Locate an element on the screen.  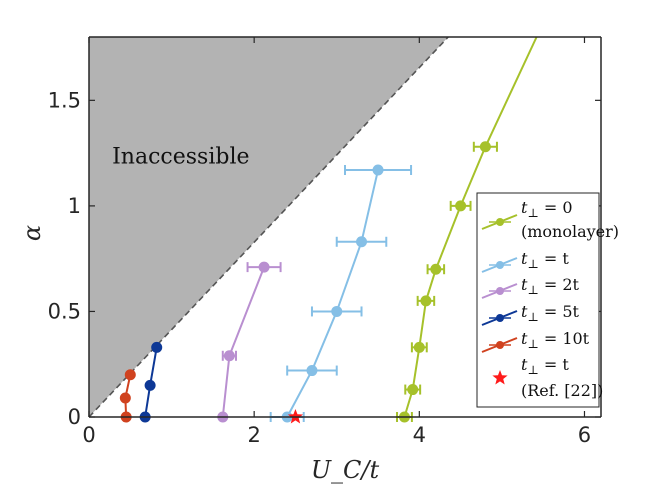
legend-entry-0: t⊥ = 0 (monolayer) is located at coordinates (550, 219).